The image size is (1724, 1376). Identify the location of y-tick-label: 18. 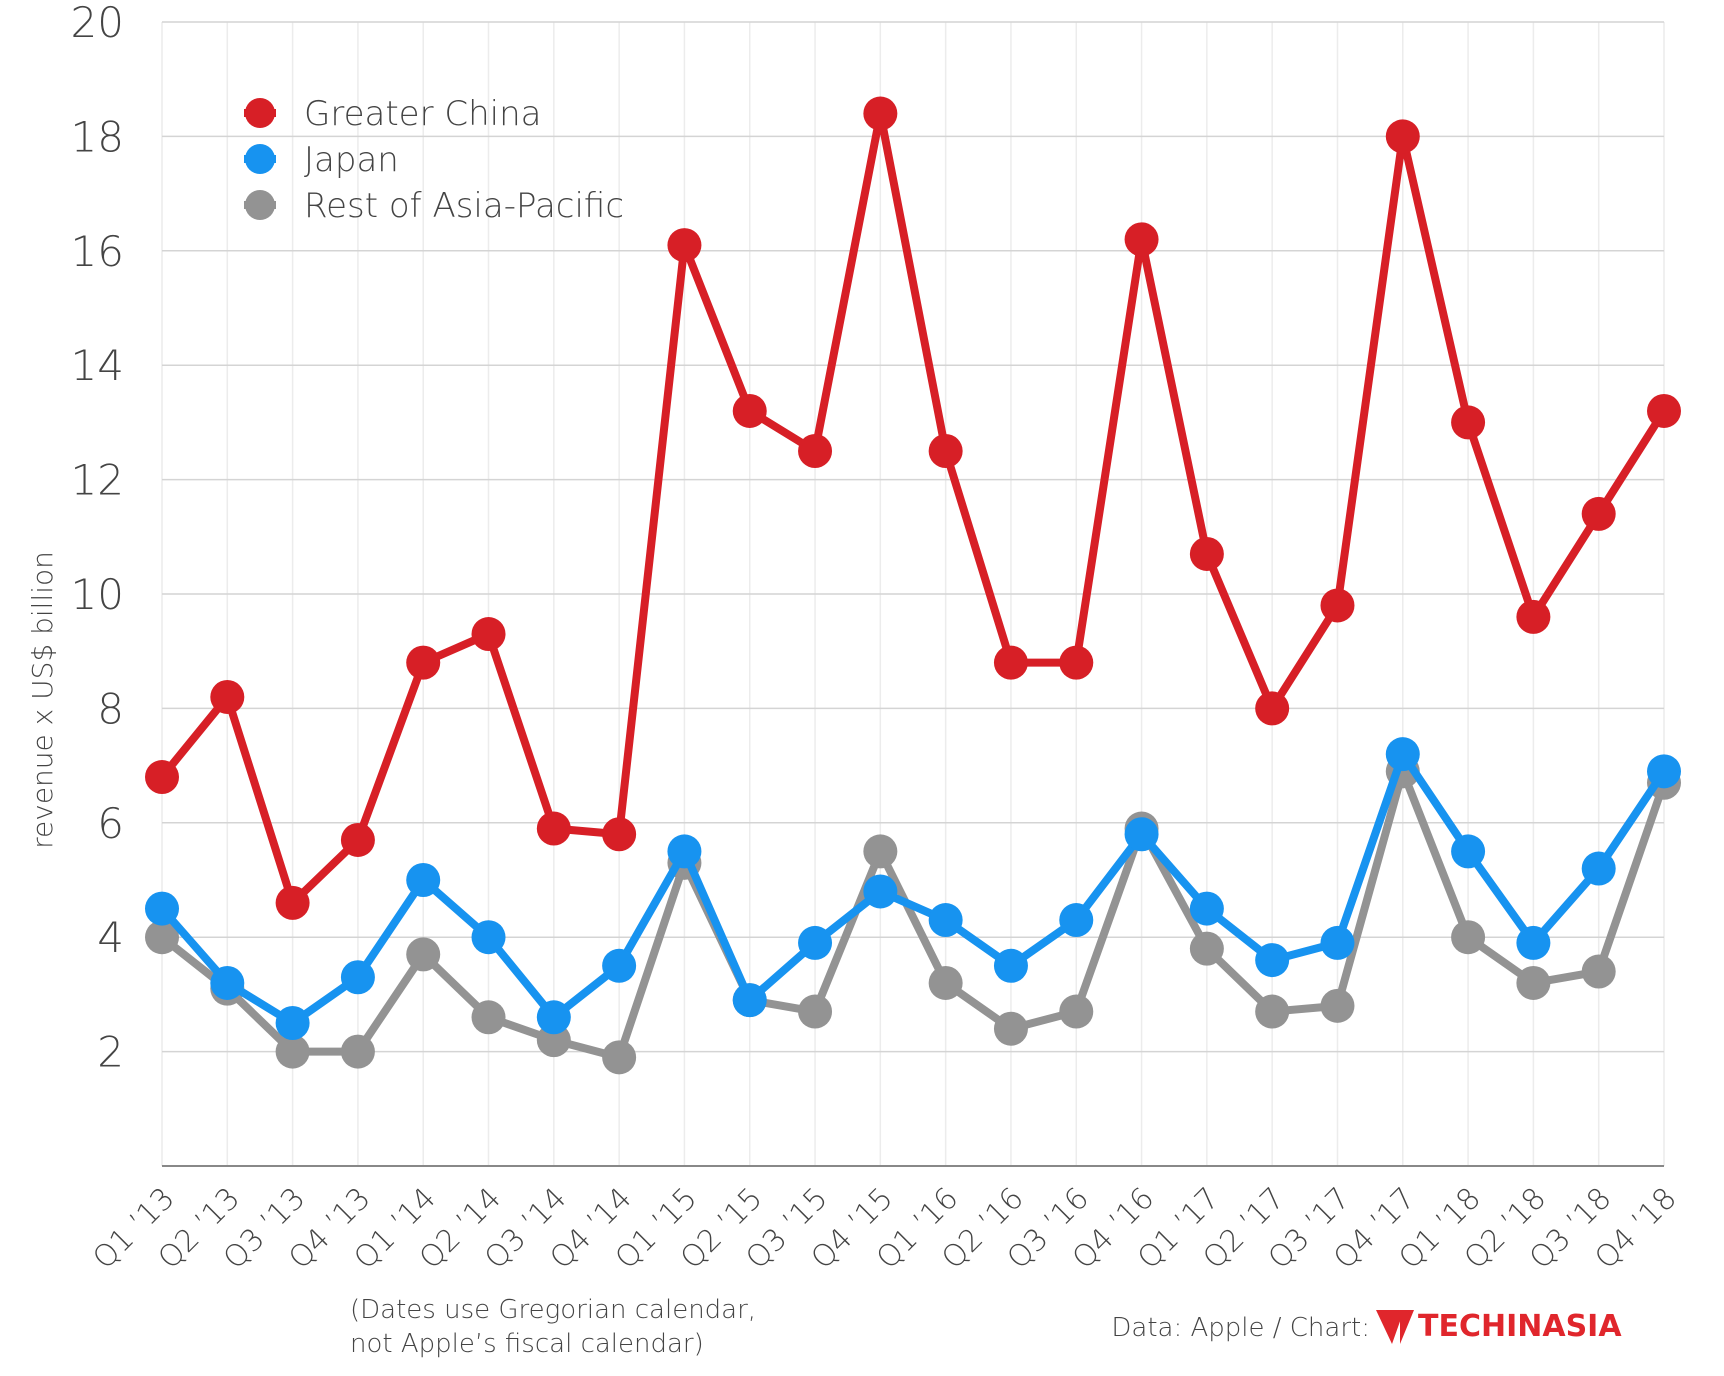
(97, 136).